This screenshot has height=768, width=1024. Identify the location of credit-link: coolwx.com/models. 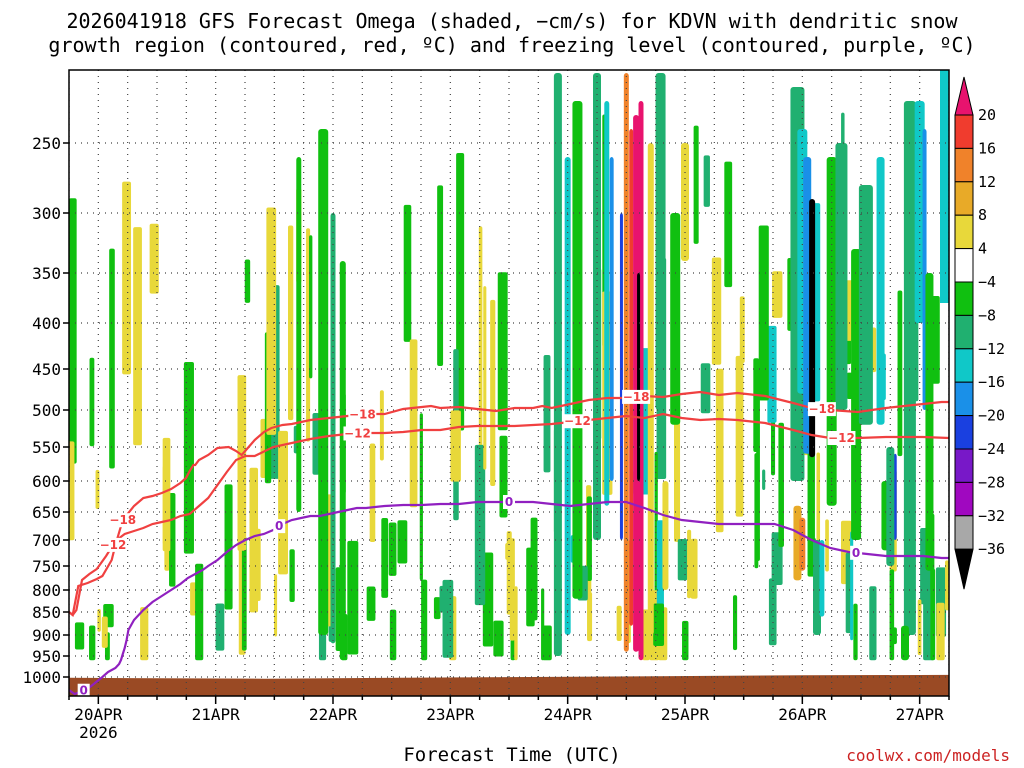
(928, 755).